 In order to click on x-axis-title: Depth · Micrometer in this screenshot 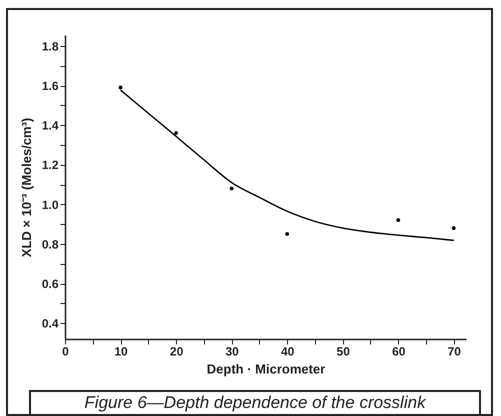, I will do `click(266, 369)`.